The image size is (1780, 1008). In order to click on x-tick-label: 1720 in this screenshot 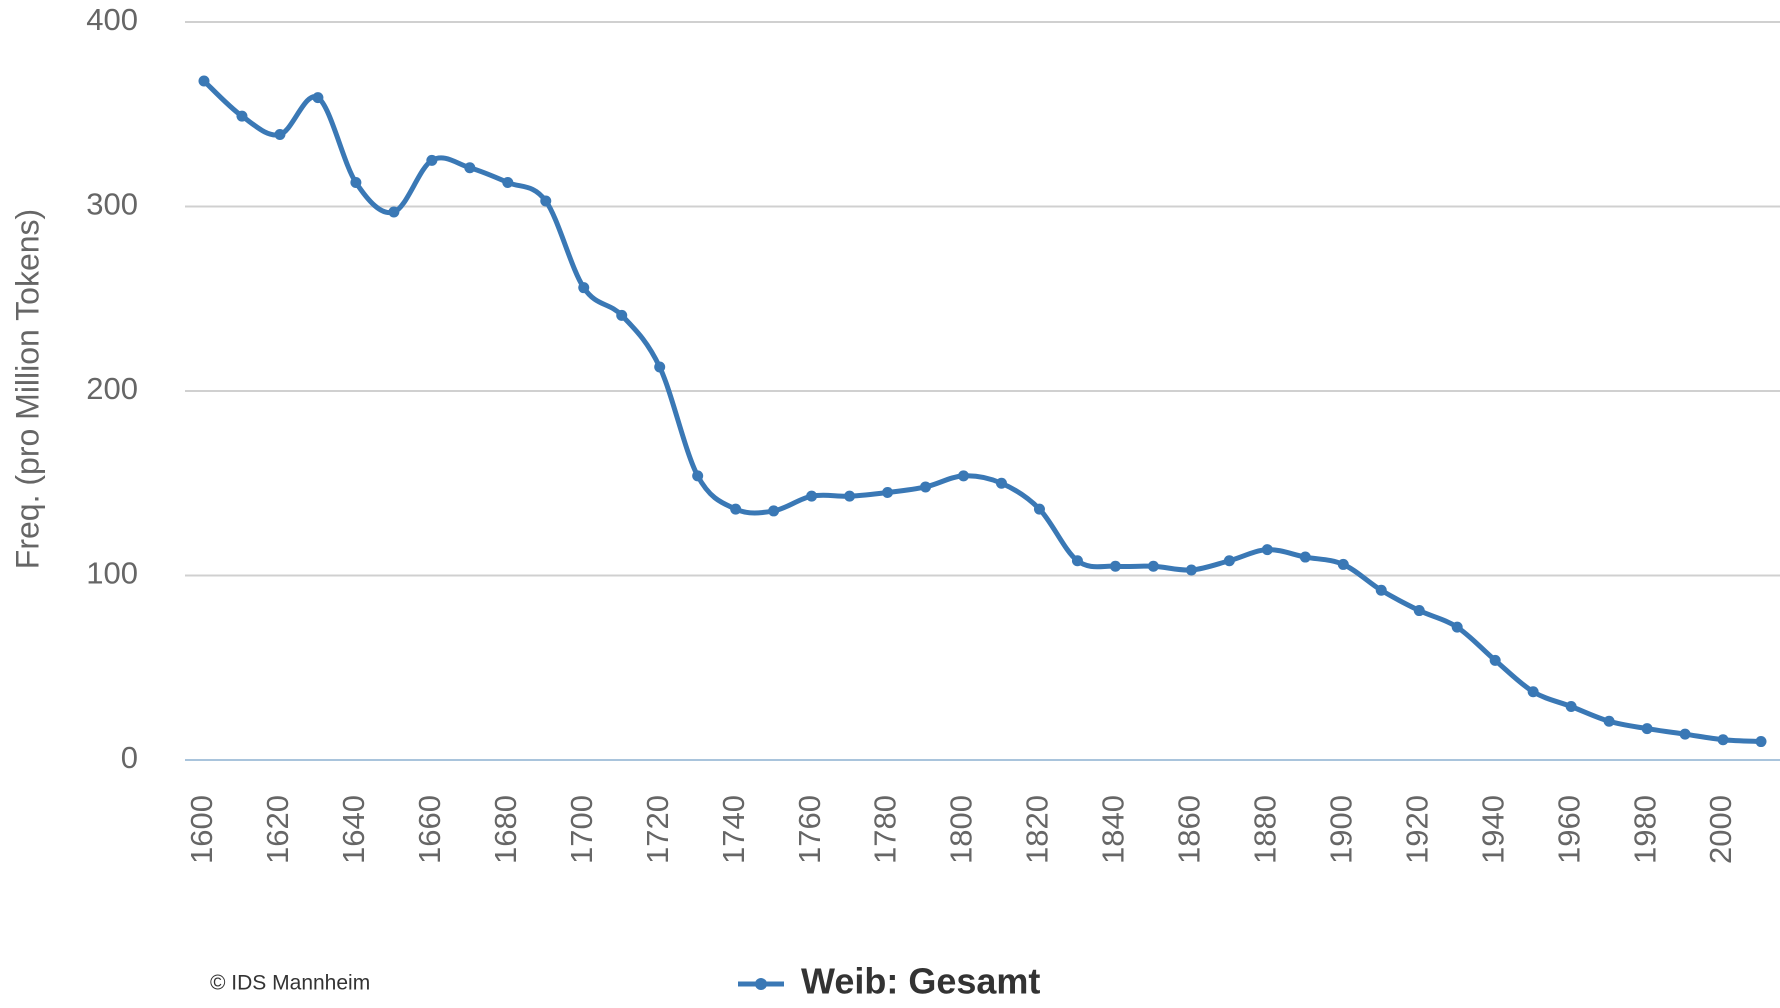, I will do `click(657, 829)`.